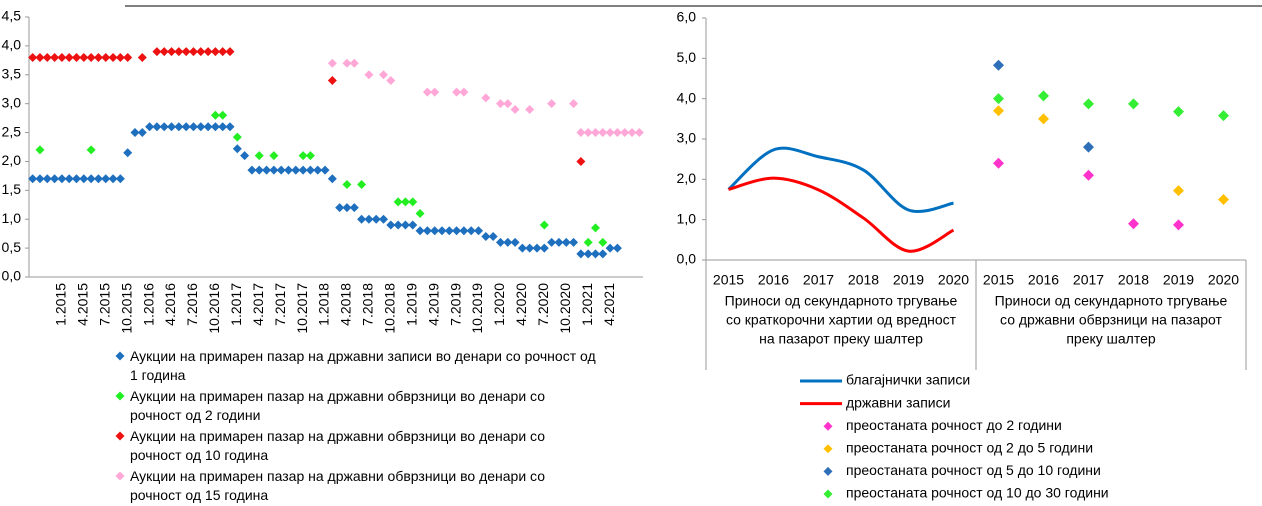 The image size is (1262, 506). I want to click on legend-label: преостаната рочност од 10 до 30 години, so click(977, 493).